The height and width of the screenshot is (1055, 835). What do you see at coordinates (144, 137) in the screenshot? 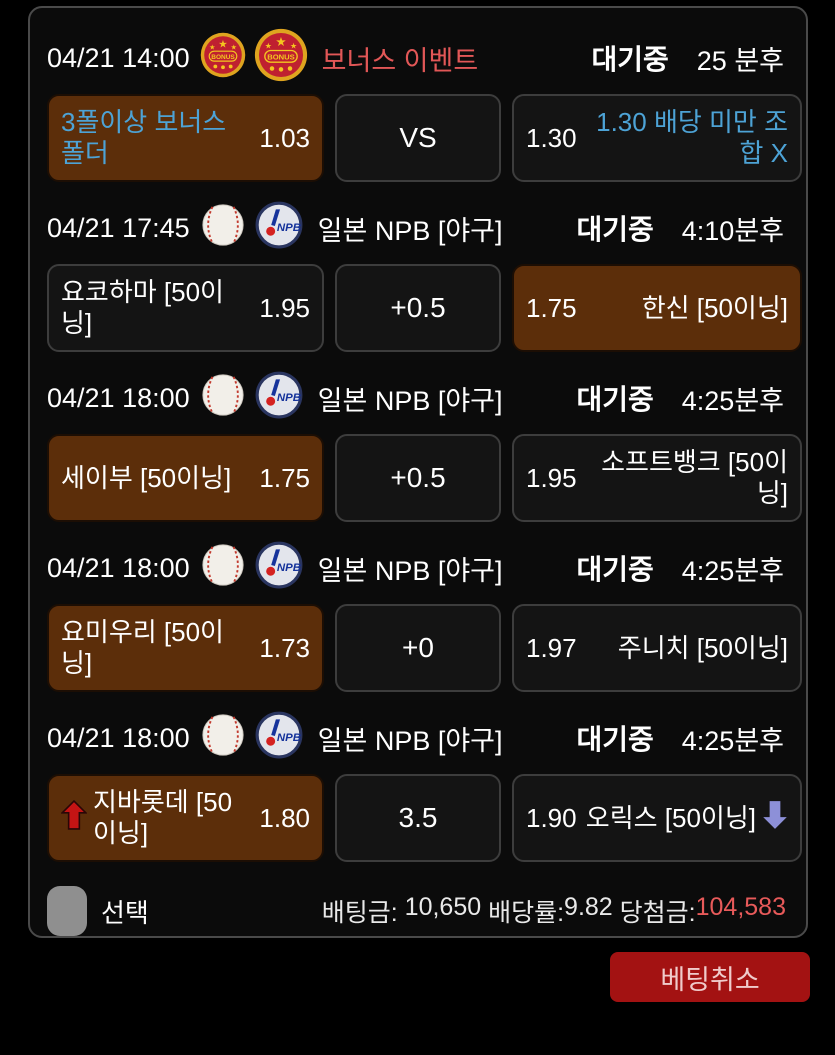
I see `selection-name: 3폴이상 보너스 폴더` at bounding box center [144, 137].